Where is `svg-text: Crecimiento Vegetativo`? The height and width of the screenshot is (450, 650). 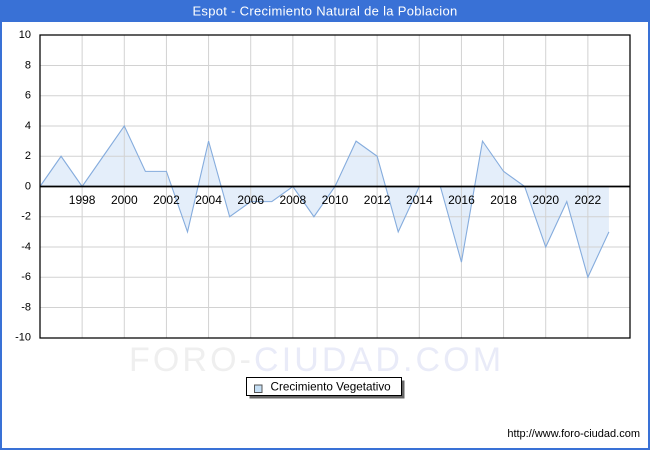 svg-text: Crecimiento Vegetativo is located at coordinates (331, 387).